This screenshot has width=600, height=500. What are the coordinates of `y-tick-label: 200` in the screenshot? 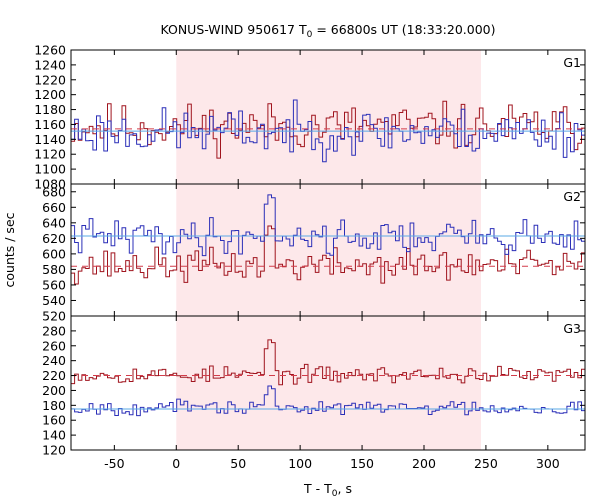 It's located at (54, 390).